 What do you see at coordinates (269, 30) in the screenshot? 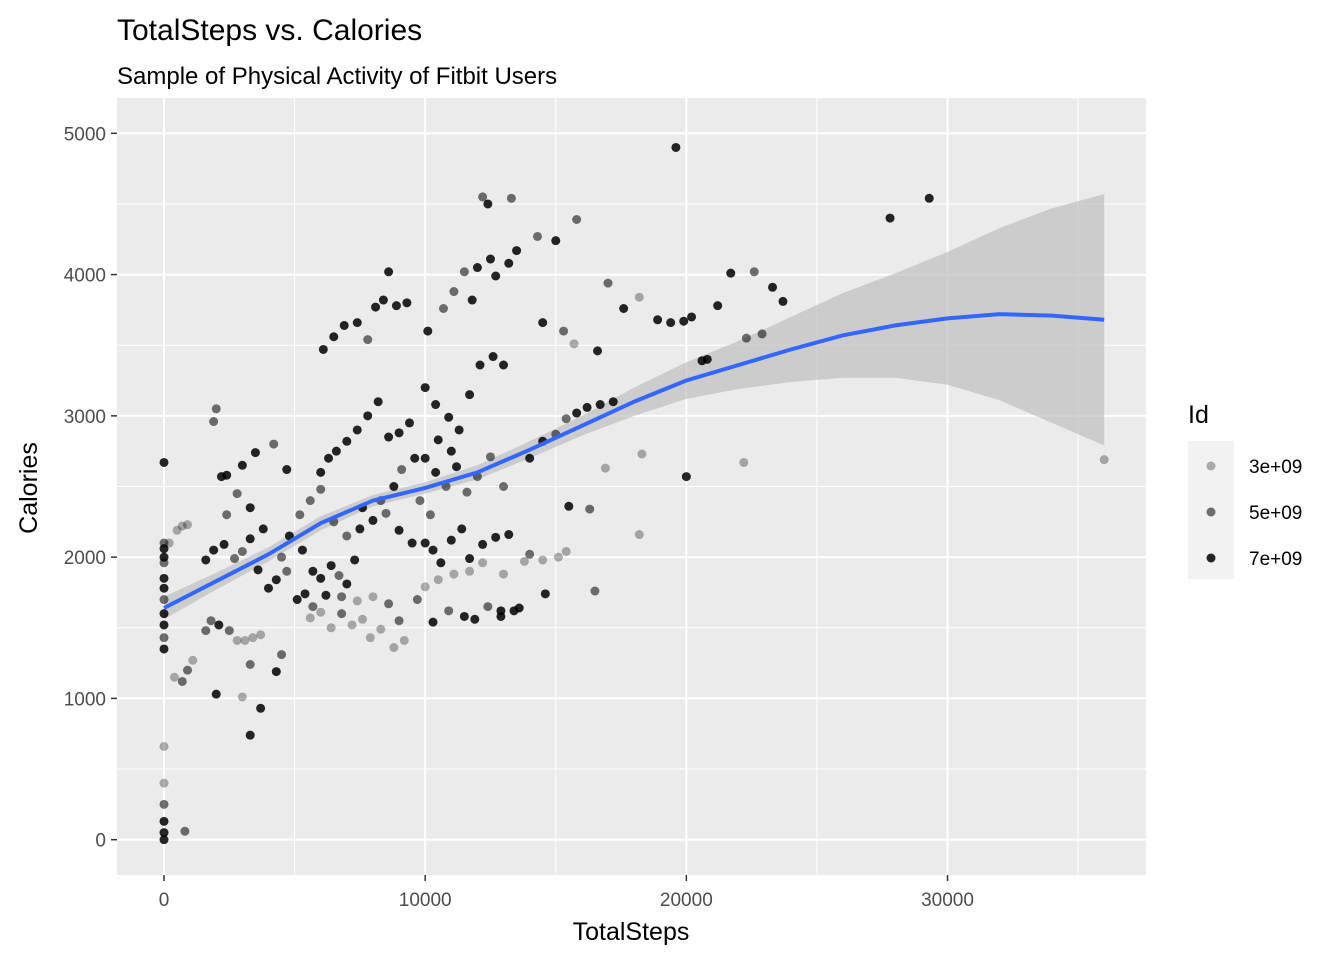
I see `chart-title: TotalSteps vs. Calories` at bounding box center [269, 30].